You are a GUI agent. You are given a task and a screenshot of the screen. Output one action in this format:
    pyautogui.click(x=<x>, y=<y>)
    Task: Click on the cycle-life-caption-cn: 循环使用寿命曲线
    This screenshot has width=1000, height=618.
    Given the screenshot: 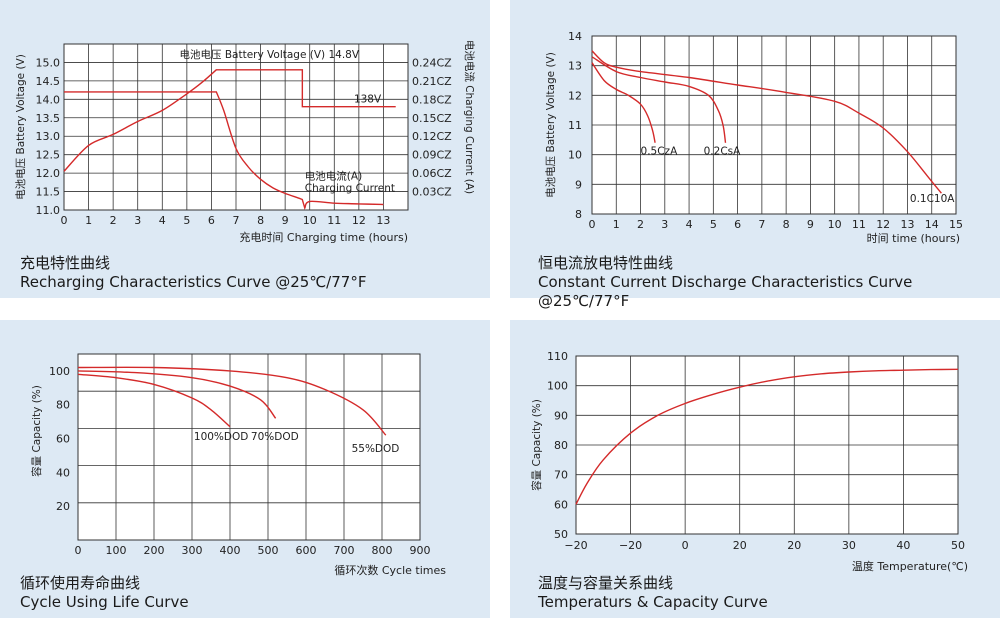 What is the action you would take?
    pyautogui.click(x=80, y=583)
    